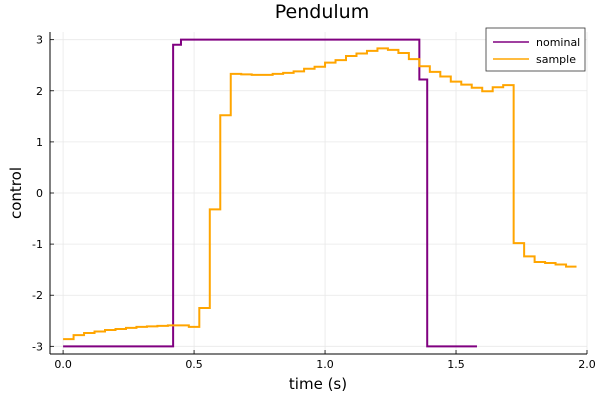 Image resolution: width=600 pixels, height=400 pixels. I want to click on legend-box, so click(535, 49).